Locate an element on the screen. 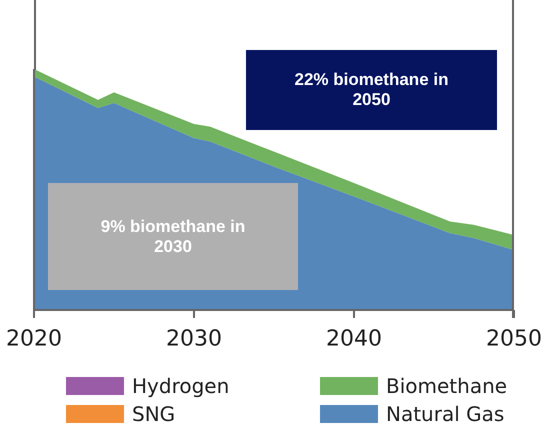 This screenshot has width=556, height=428. annotation: 22% biomethane in 2050 is located at coordinates (372, 90).